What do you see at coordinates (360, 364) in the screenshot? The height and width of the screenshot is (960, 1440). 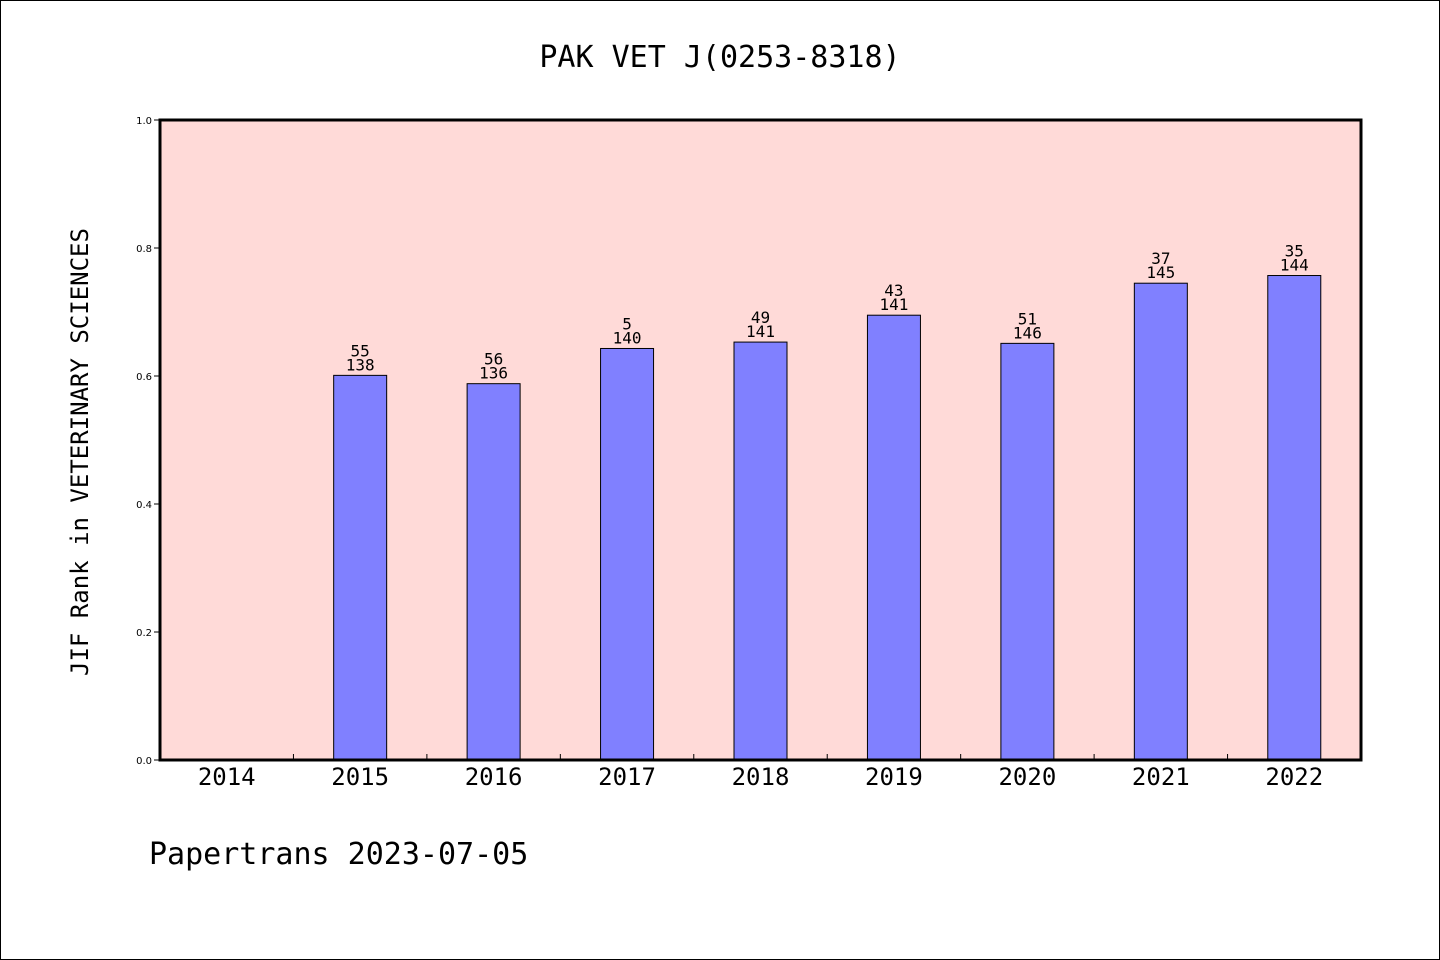 I see `bar-total-label: 138` at bounding box center [360, 364].